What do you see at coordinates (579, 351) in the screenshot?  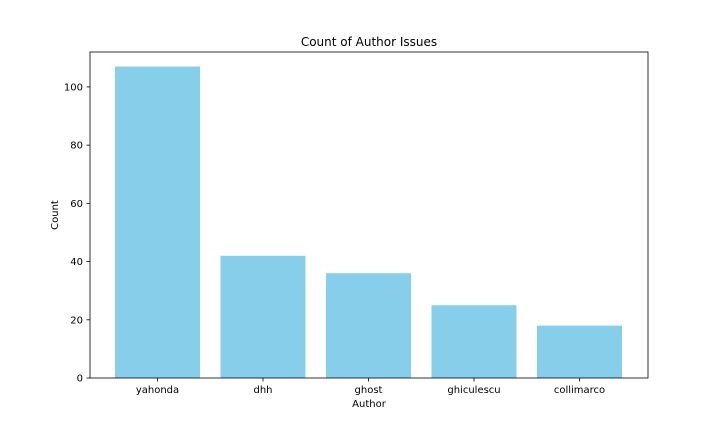 I see `bar-collimarco` at bounding box center [579, 351].